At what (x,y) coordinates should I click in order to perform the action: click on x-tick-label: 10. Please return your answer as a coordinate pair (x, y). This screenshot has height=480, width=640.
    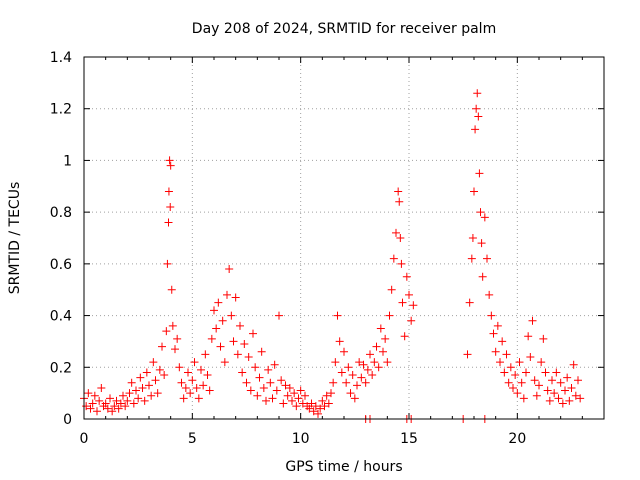
    Looking at the image, I should click on (301, 439).